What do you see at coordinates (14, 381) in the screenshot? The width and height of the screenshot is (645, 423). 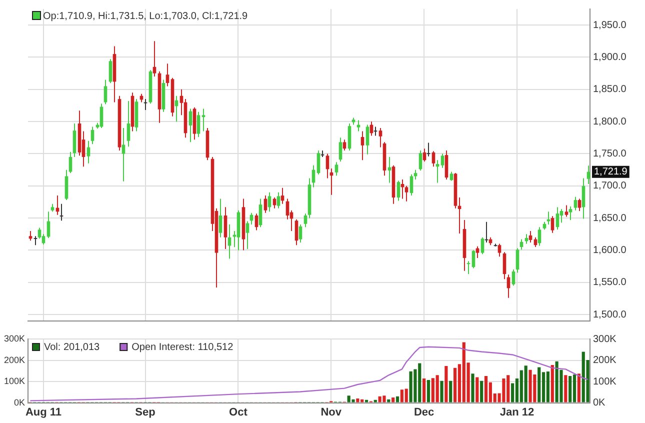 I see `y-tick-label: 100K` at bounding box center [14, 381].